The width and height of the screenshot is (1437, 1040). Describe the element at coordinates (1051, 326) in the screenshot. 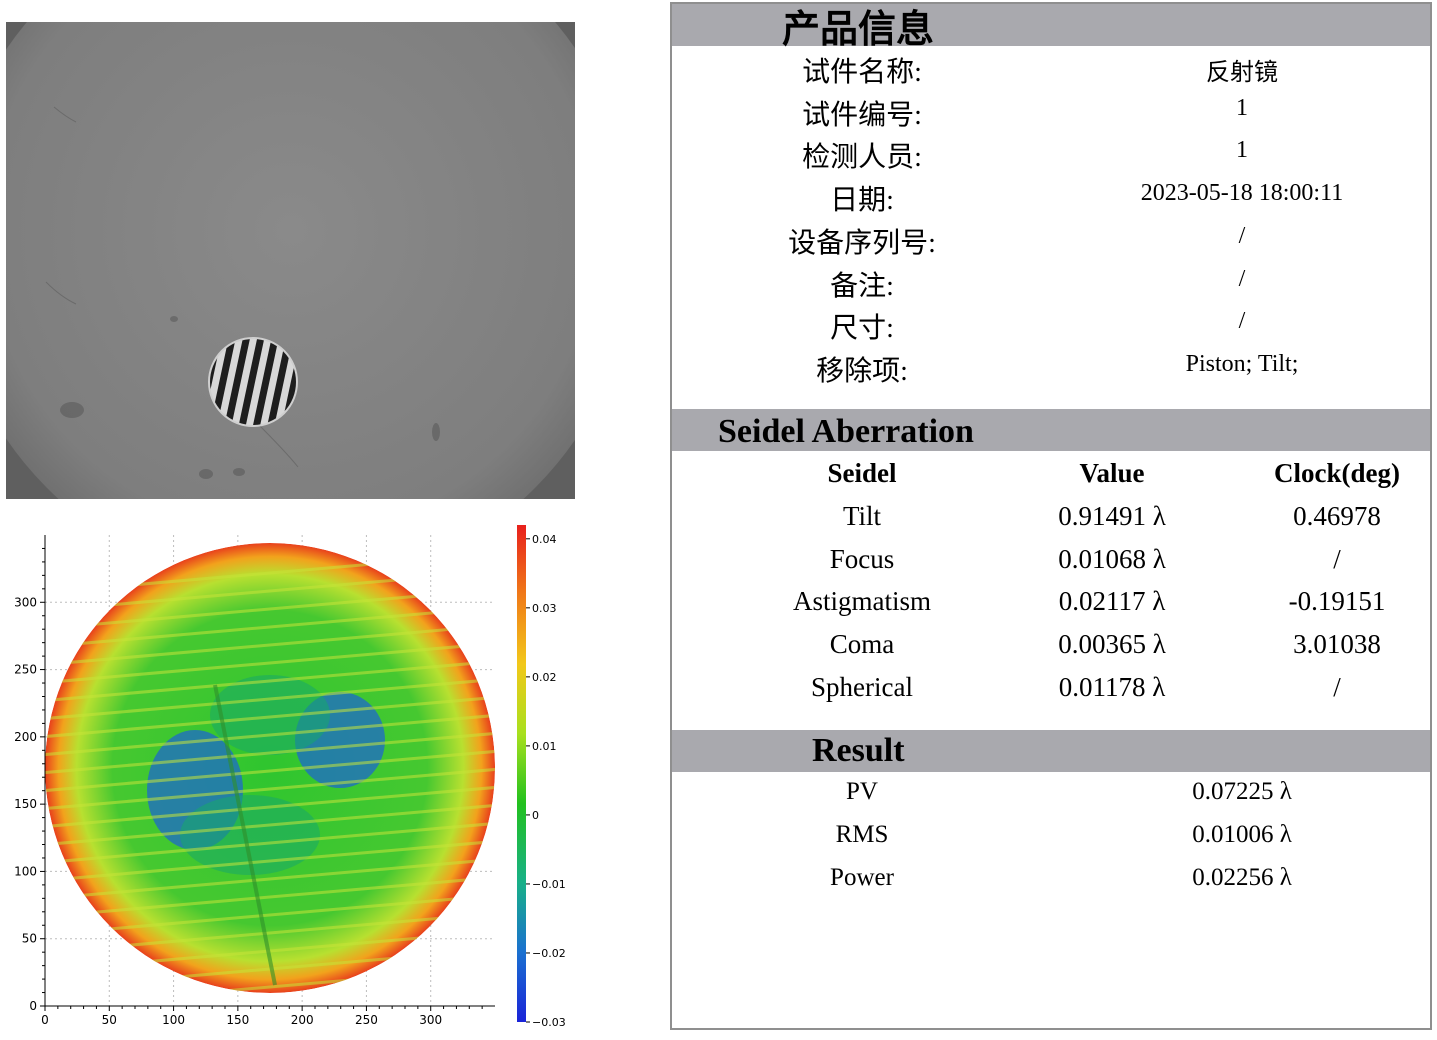

I see `info-row: 尺寸: /` at that location.